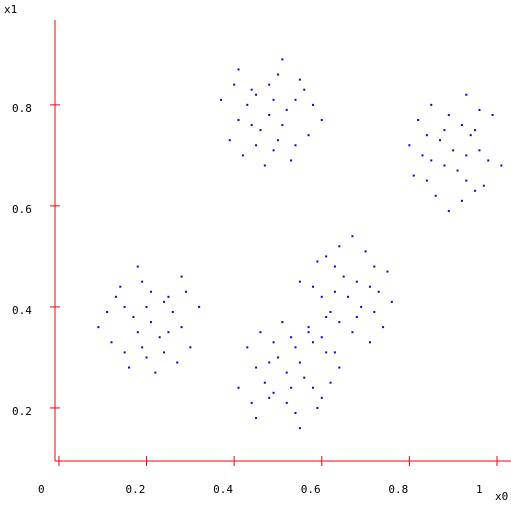  I want to click on x-tick-label: 0.6, so click(311, 489).